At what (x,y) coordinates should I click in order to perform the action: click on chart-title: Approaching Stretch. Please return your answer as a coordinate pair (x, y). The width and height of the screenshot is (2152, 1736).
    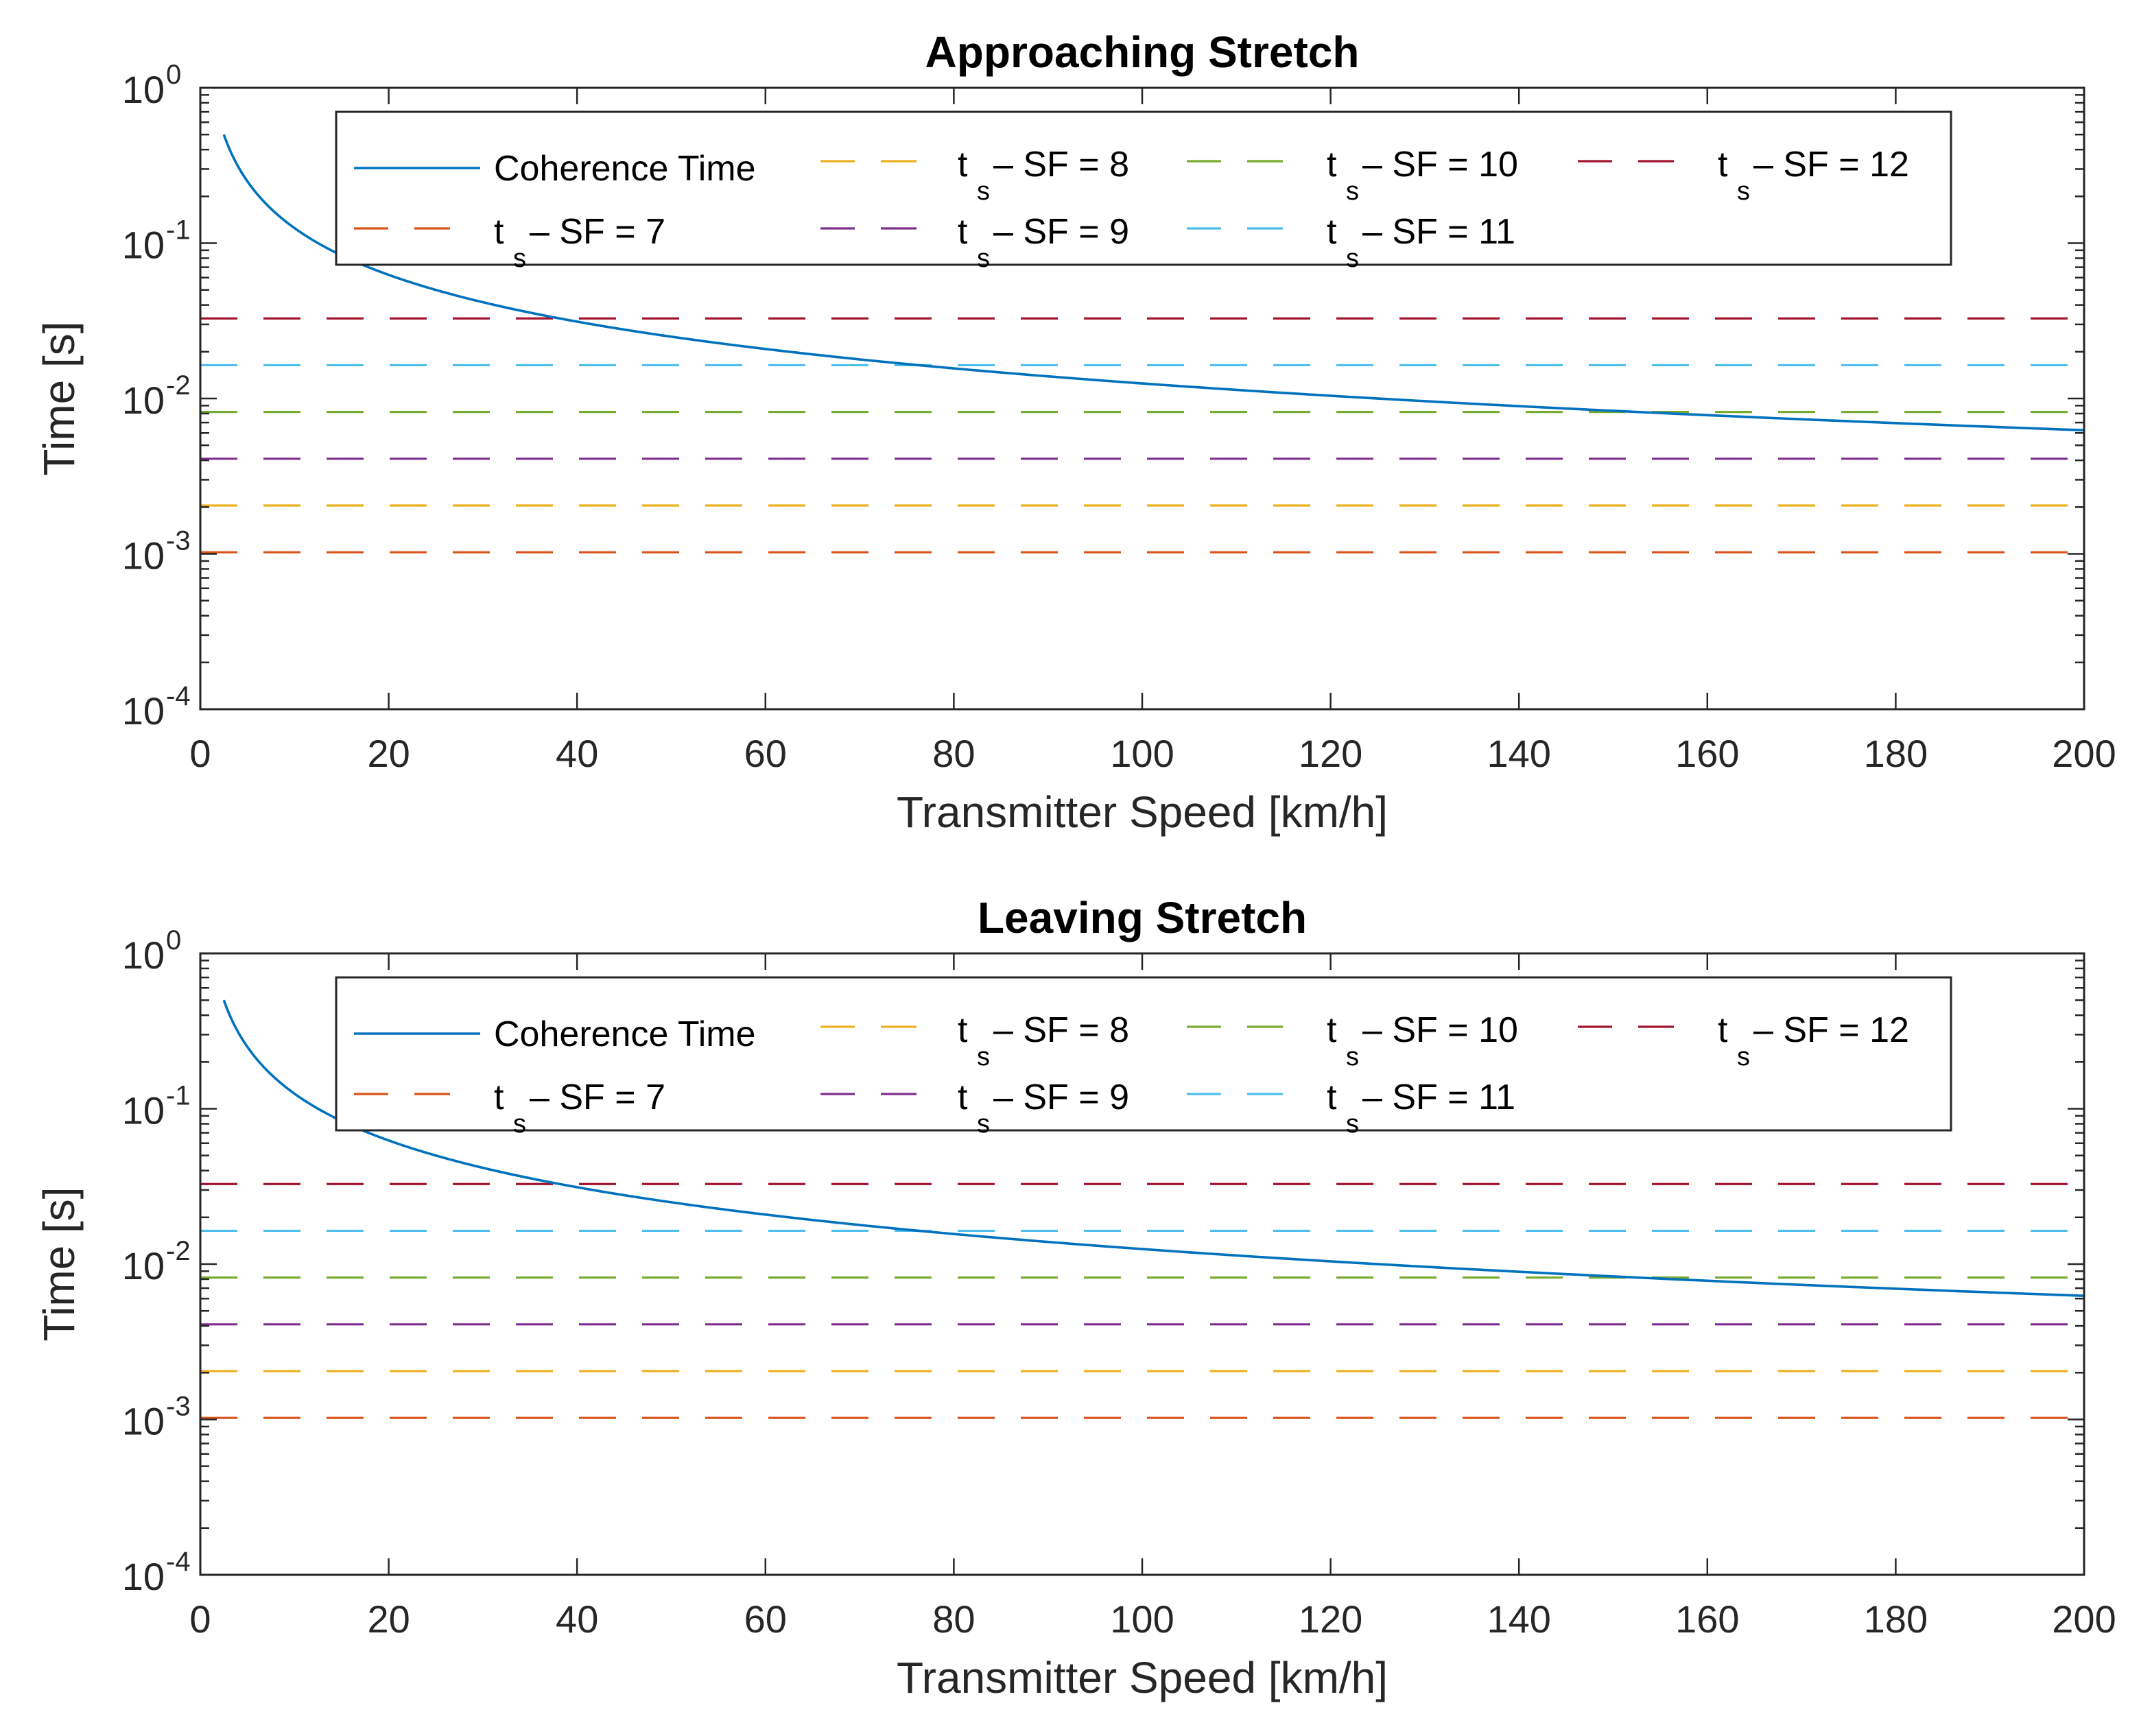
    Looking at the image, I should click on (1142, 52).